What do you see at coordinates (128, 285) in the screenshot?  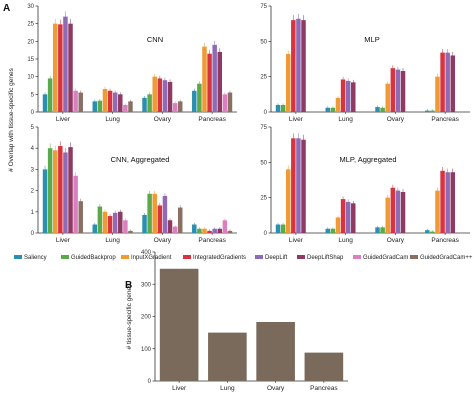 I see `panel-label-b: B` at bounding box center [128, 285].